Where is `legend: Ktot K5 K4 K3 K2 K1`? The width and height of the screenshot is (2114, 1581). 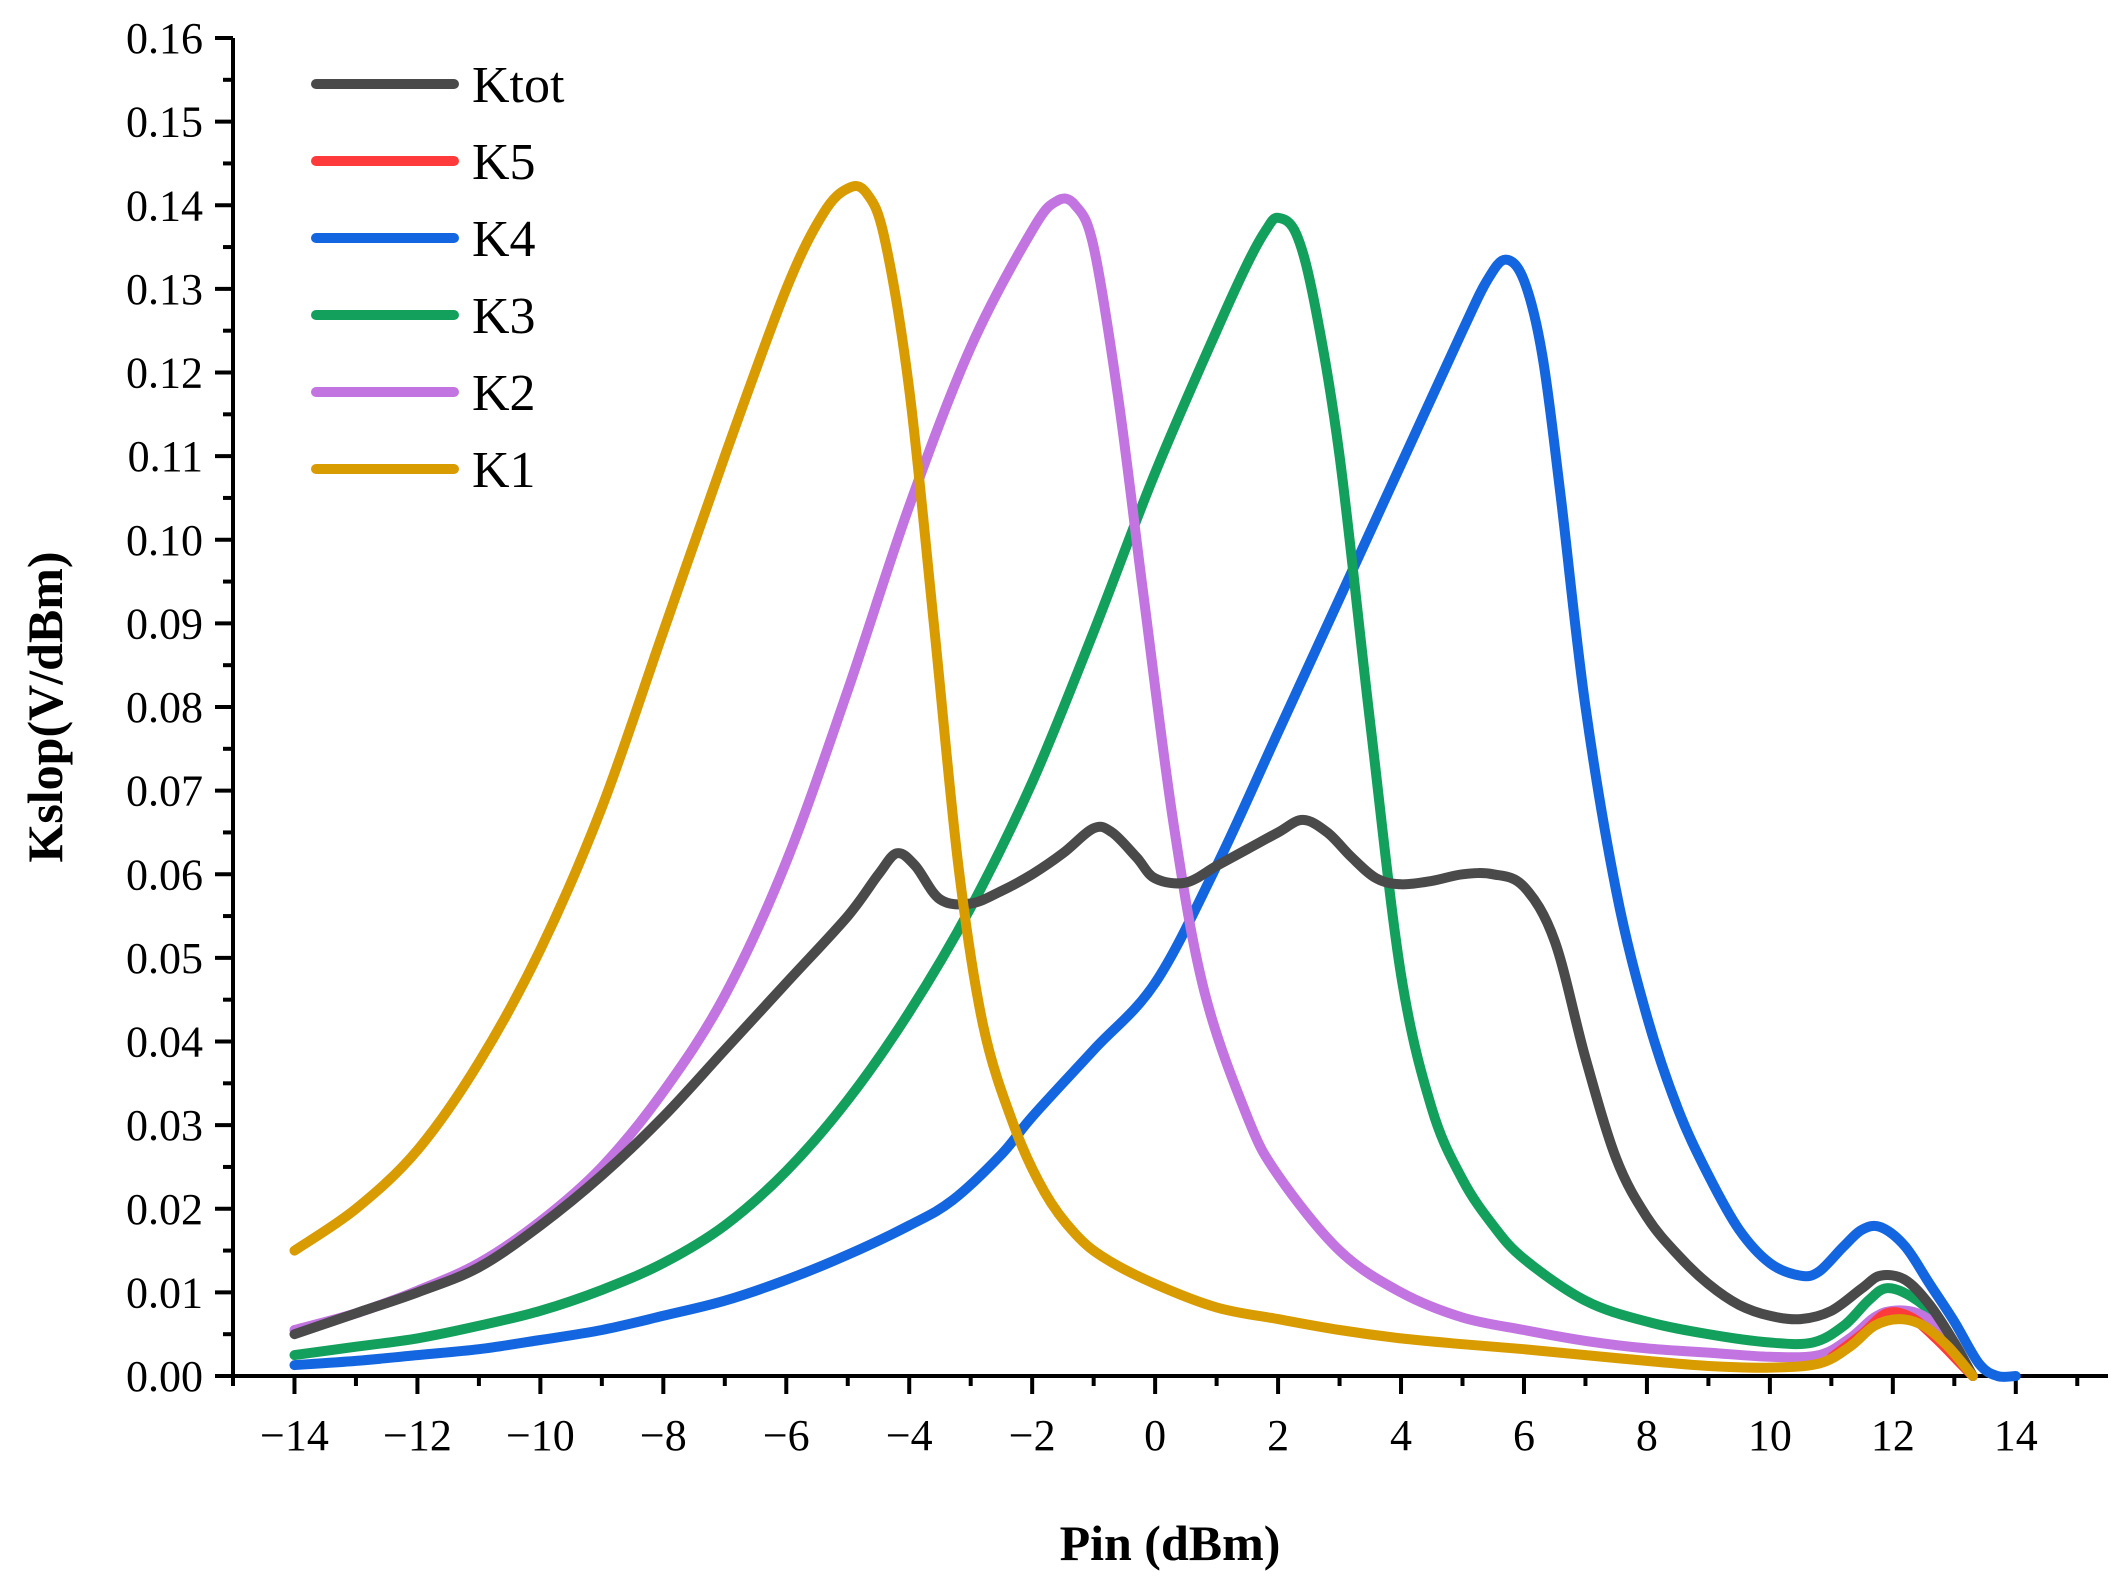
legend: Ktot K5 K4 K3 K2 K1 is located at coordinates (438, 278).